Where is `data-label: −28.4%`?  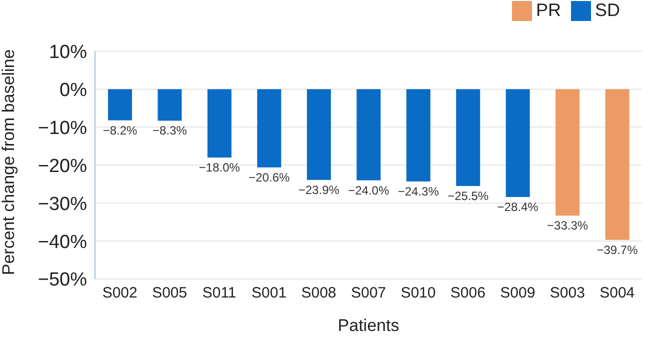 data-label: −28.4% is located at coordinates (518, 207).